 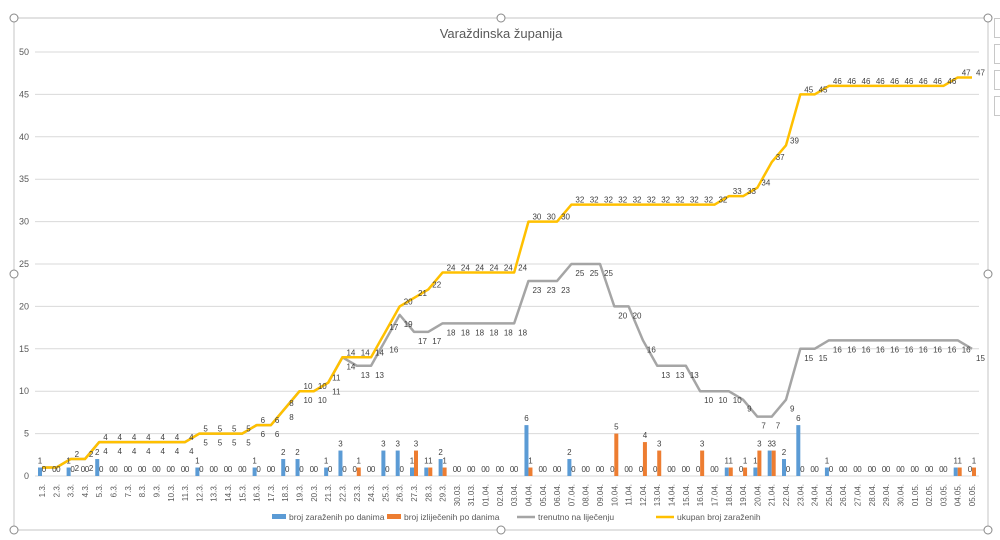 I want to click on line-active-cases-label: 6, so click(x=277, y=434).